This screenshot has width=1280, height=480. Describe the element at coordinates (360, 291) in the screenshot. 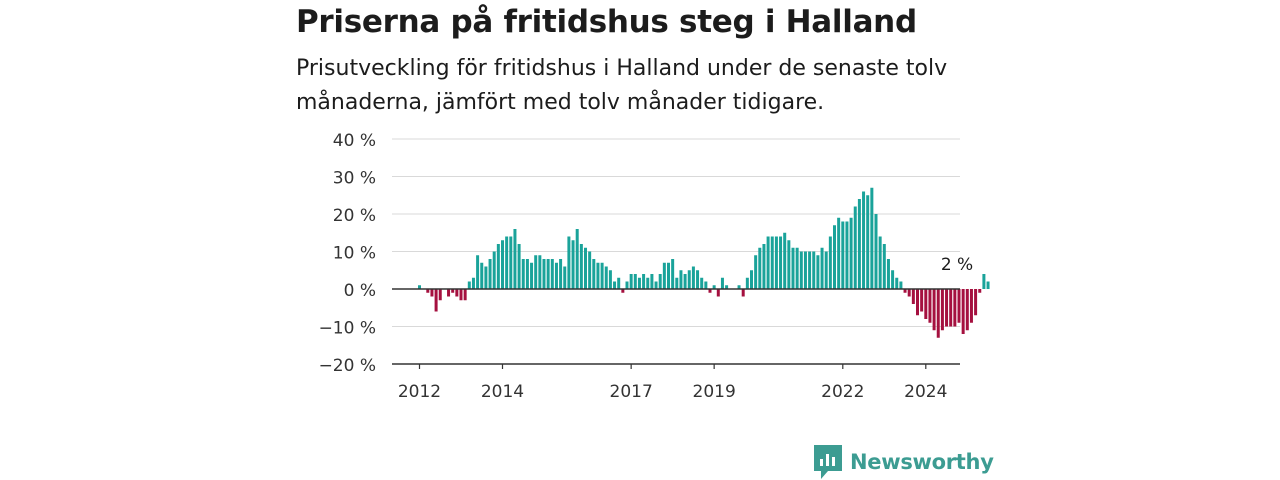

I see `y-tick-label: 0 %` at that location.